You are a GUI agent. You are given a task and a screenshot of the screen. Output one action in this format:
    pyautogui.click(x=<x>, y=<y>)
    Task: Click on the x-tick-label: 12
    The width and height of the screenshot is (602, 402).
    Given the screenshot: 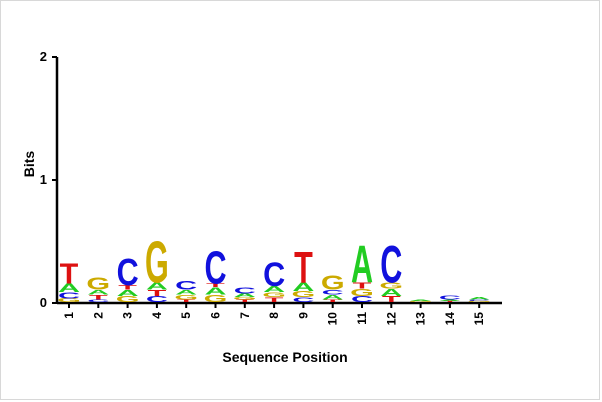 What is the action you would take?
    pyautogui.click(x=391, y=319)
    